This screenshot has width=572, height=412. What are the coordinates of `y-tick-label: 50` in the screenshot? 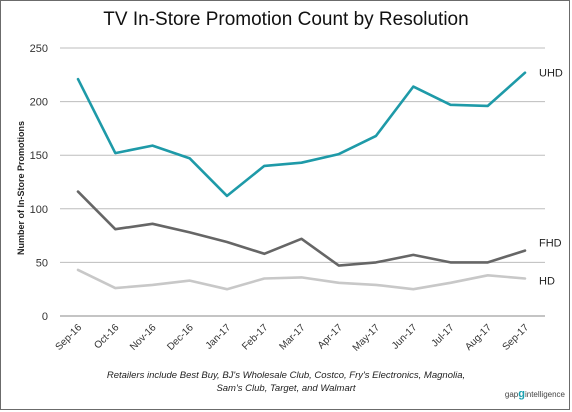 It's located at (42, 263).